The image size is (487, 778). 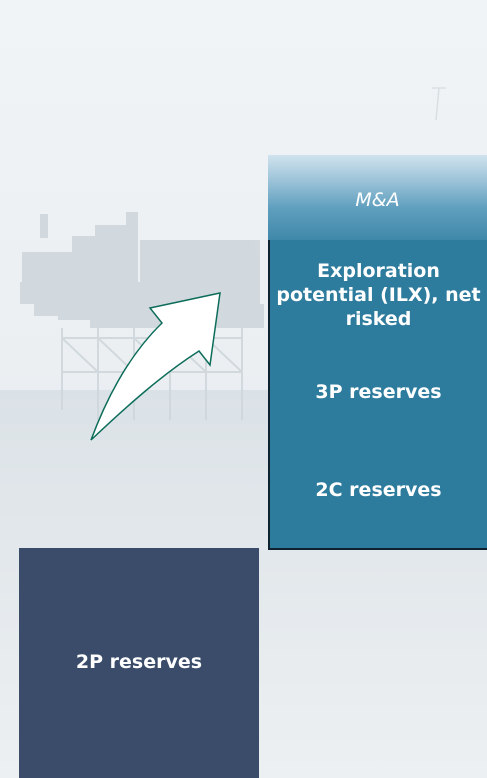 I want to click on ma-header-band, so click(x=377, y=198).